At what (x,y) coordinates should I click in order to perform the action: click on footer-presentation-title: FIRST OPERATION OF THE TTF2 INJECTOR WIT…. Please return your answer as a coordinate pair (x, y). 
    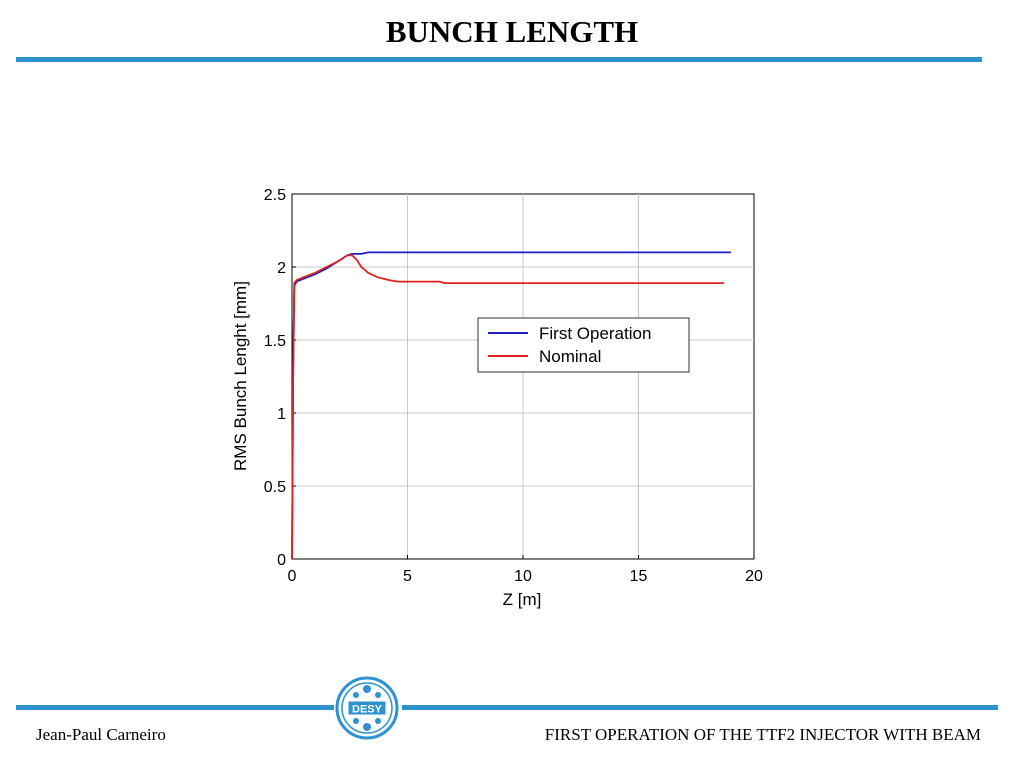
    Looking at the image, I should click on (762, 734).